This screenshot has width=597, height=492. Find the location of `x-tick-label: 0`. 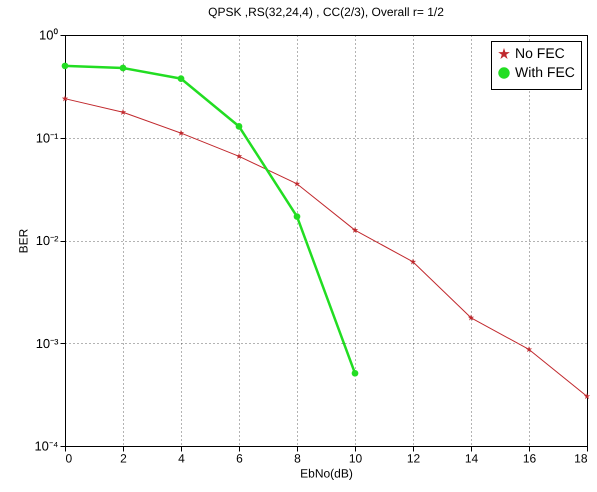

x-tick-label: 0 is located at coordinates (69, 459).